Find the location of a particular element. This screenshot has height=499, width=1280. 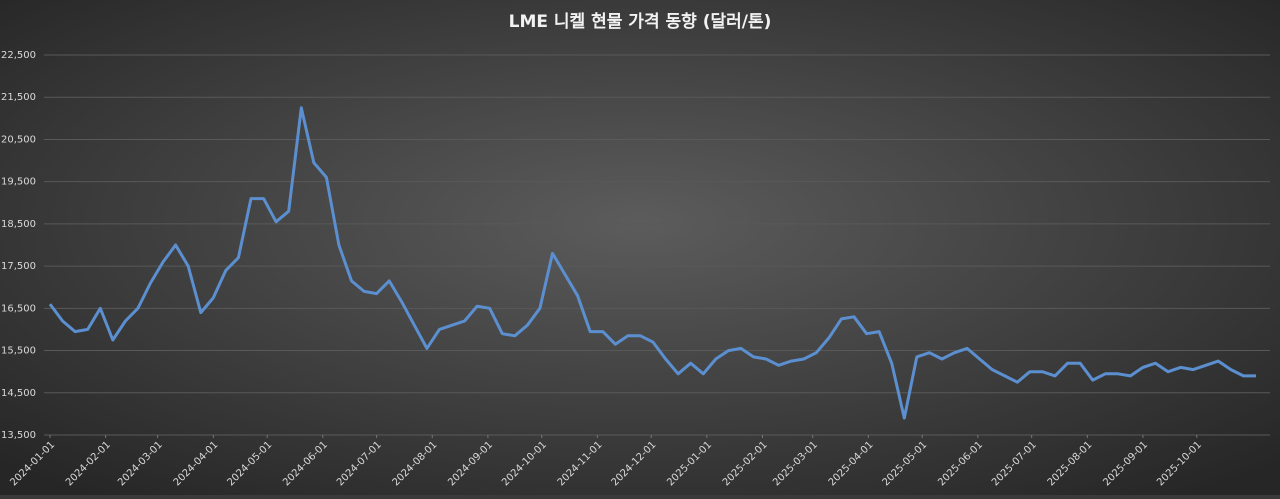

y-tick-label: 18,500 is located at coordinates (18, 224).